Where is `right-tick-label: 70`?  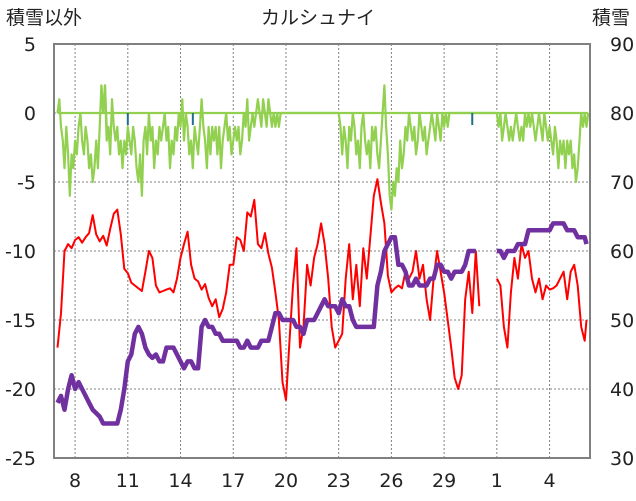 right-tick-label: 70 is located at coordinates (622, 183).